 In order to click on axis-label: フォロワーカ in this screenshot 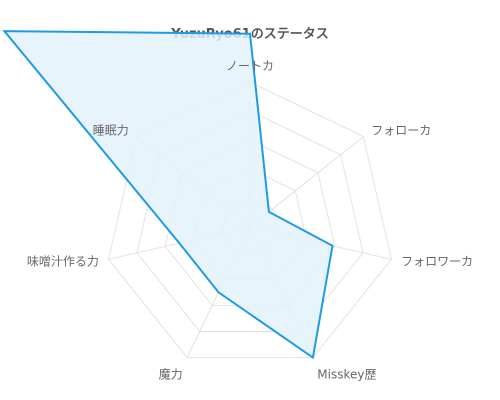, I will do `click(437, 262)`.